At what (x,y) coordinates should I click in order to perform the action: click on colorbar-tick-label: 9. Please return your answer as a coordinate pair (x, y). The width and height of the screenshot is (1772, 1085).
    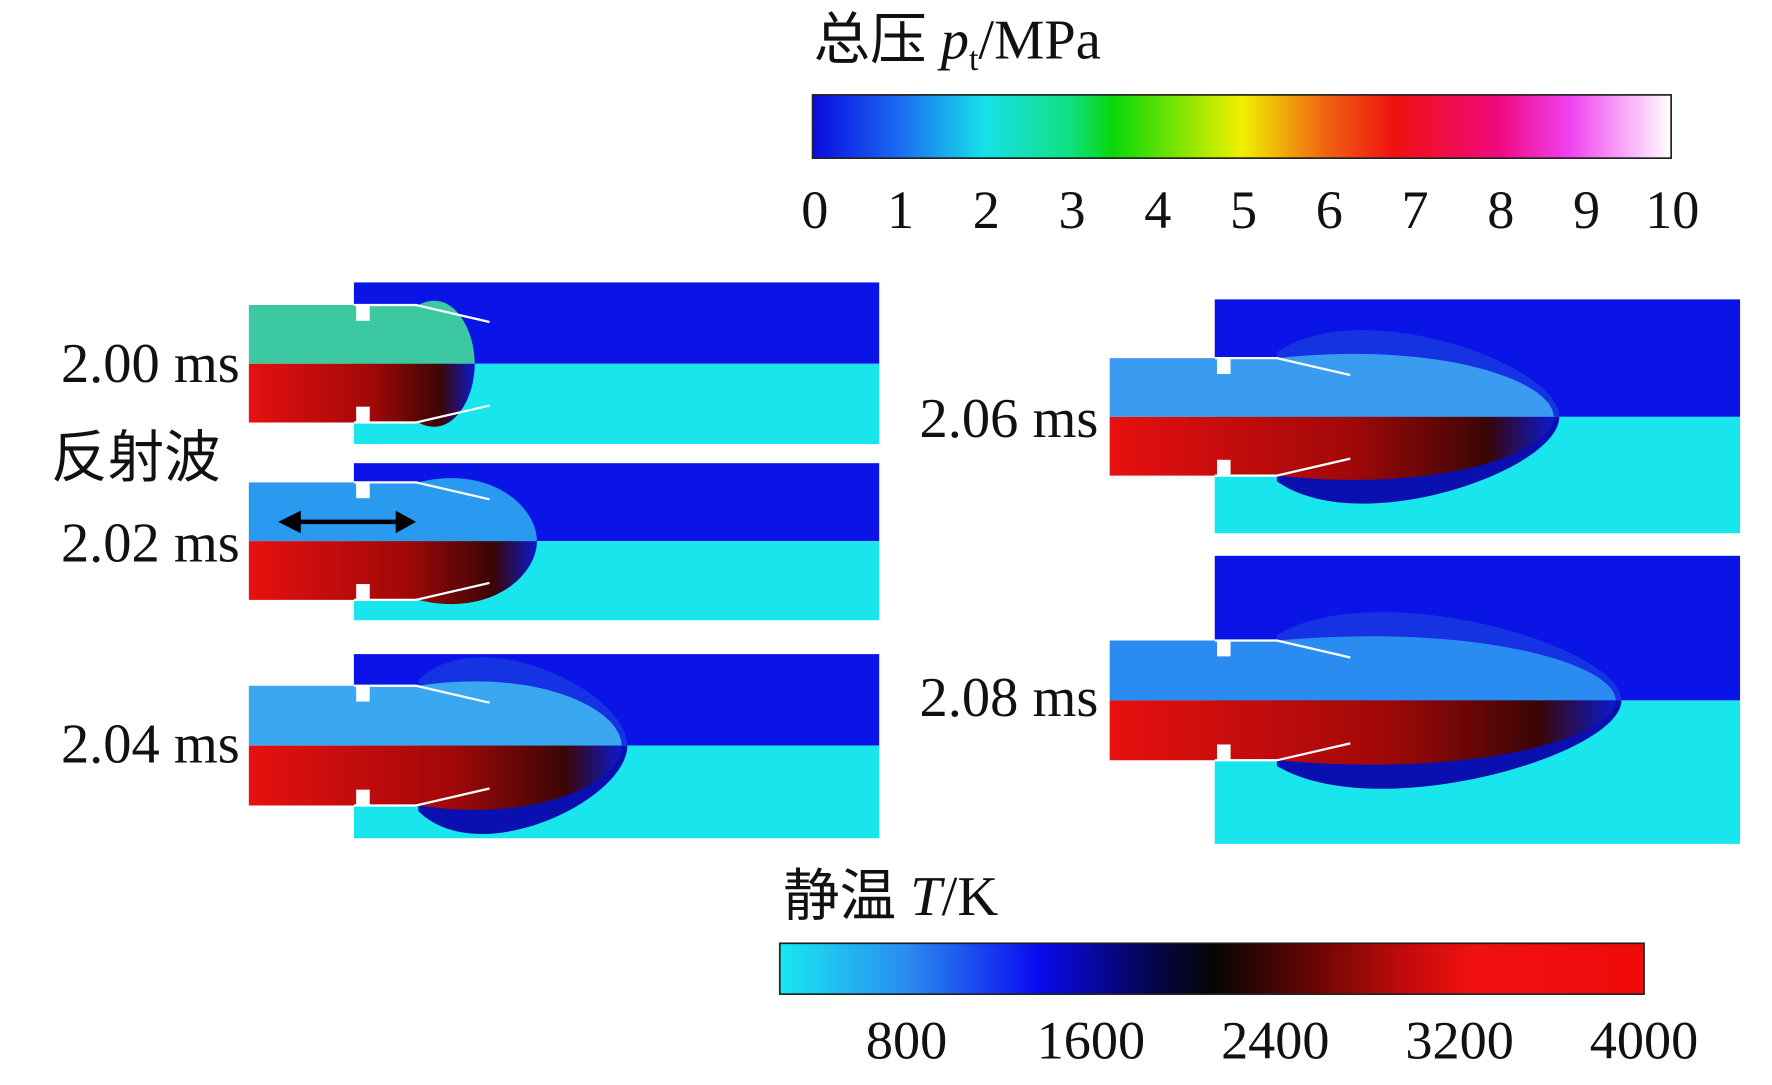
    Looking at the image, I should click on (1586, 210).